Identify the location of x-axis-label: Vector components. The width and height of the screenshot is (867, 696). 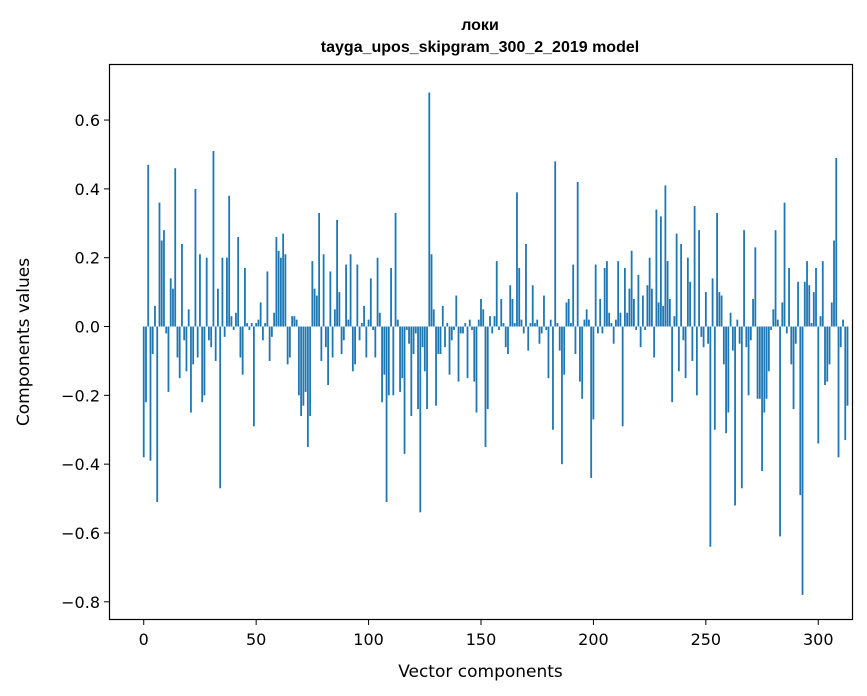
(480, 672).